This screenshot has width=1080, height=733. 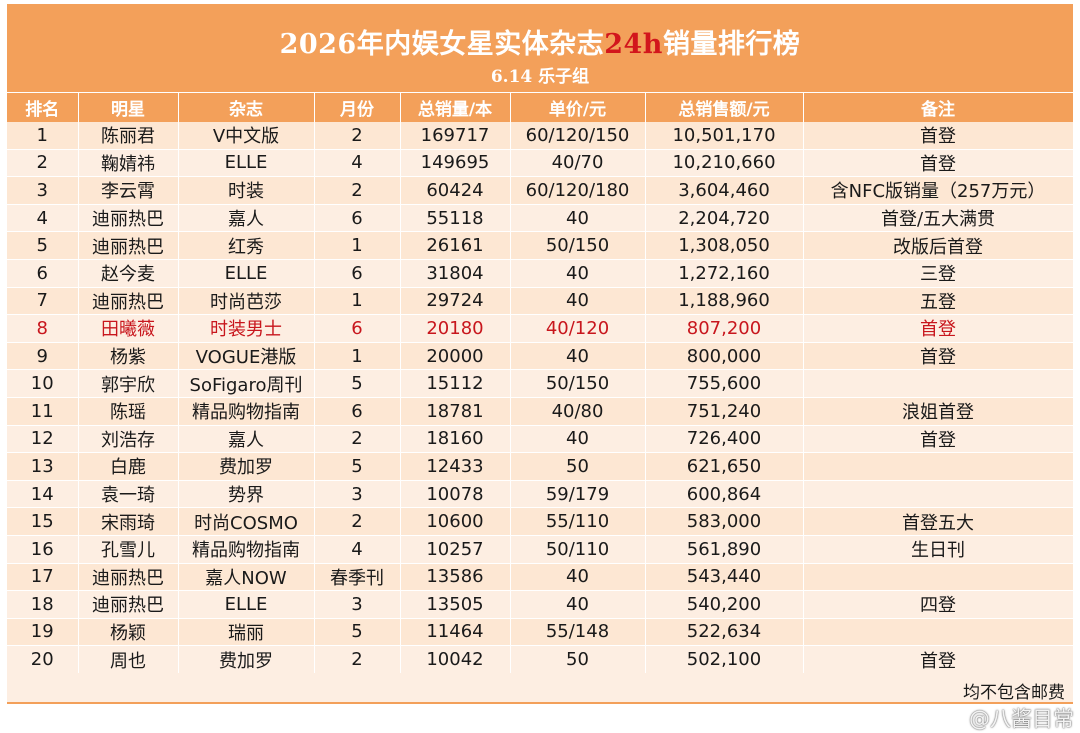 What do you see at coordinates (43, 328) in the screenshot?
I see `cell-rank: 8` at bounding box center [43, 328].